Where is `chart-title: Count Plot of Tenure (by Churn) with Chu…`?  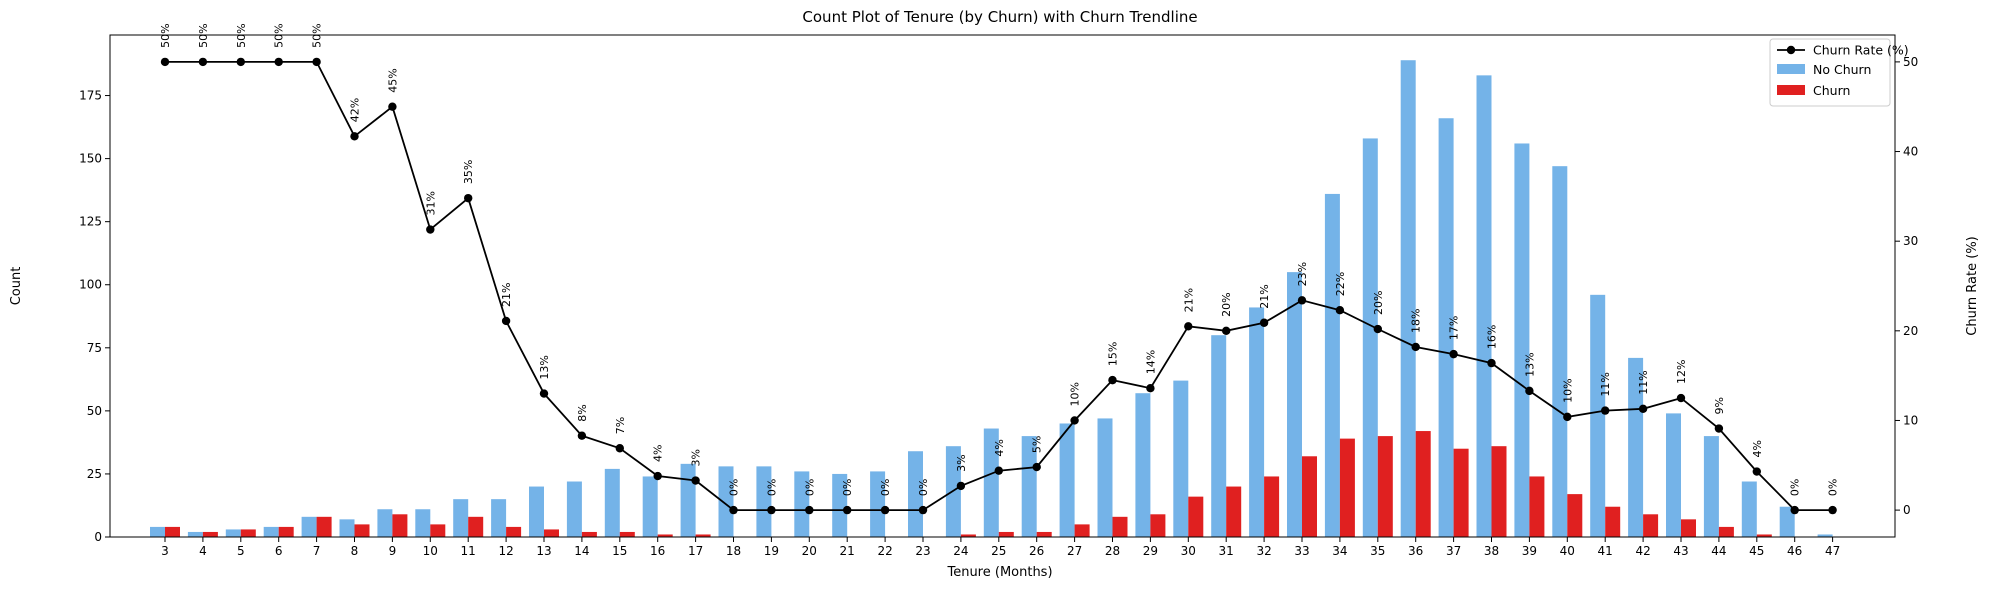 chart-title: Count Plot of Tenure (by Churn) with Chu… is located at coordinates (999, 17).